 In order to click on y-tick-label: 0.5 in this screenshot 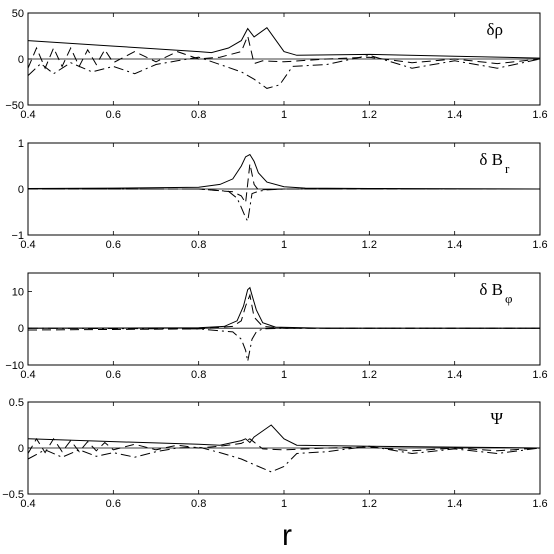, I will do `click(16, 403)`.